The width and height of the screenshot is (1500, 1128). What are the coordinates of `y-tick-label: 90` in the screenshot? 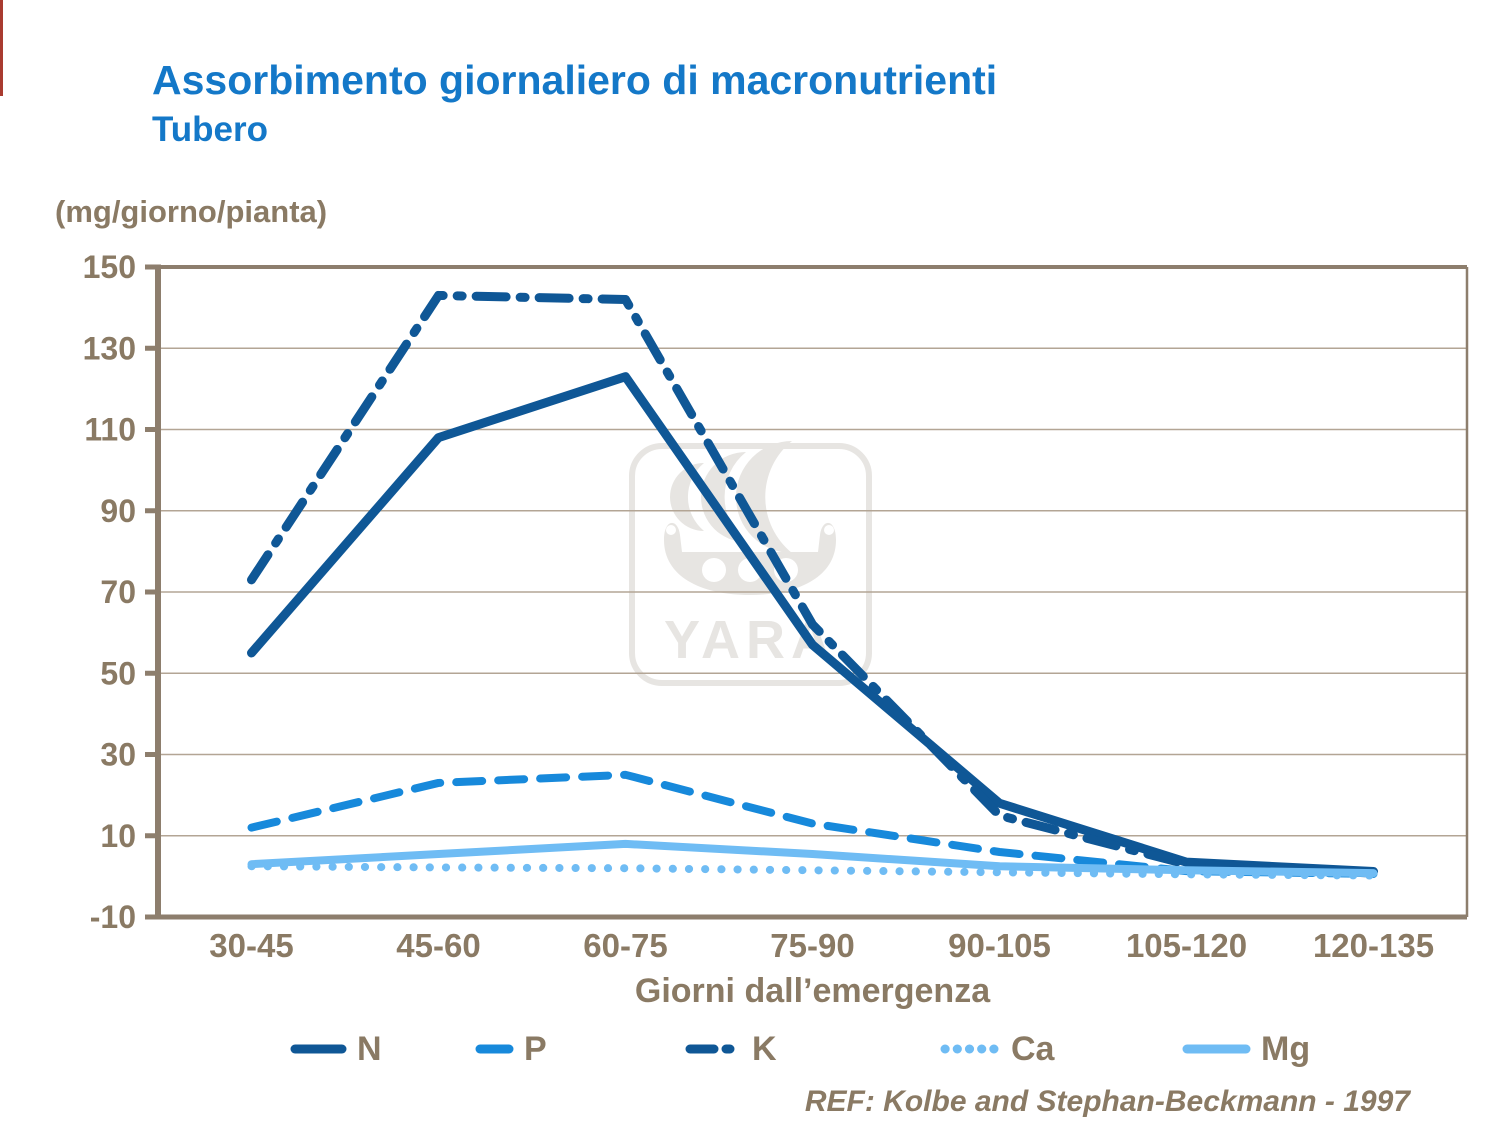 It's located at (118, 511).